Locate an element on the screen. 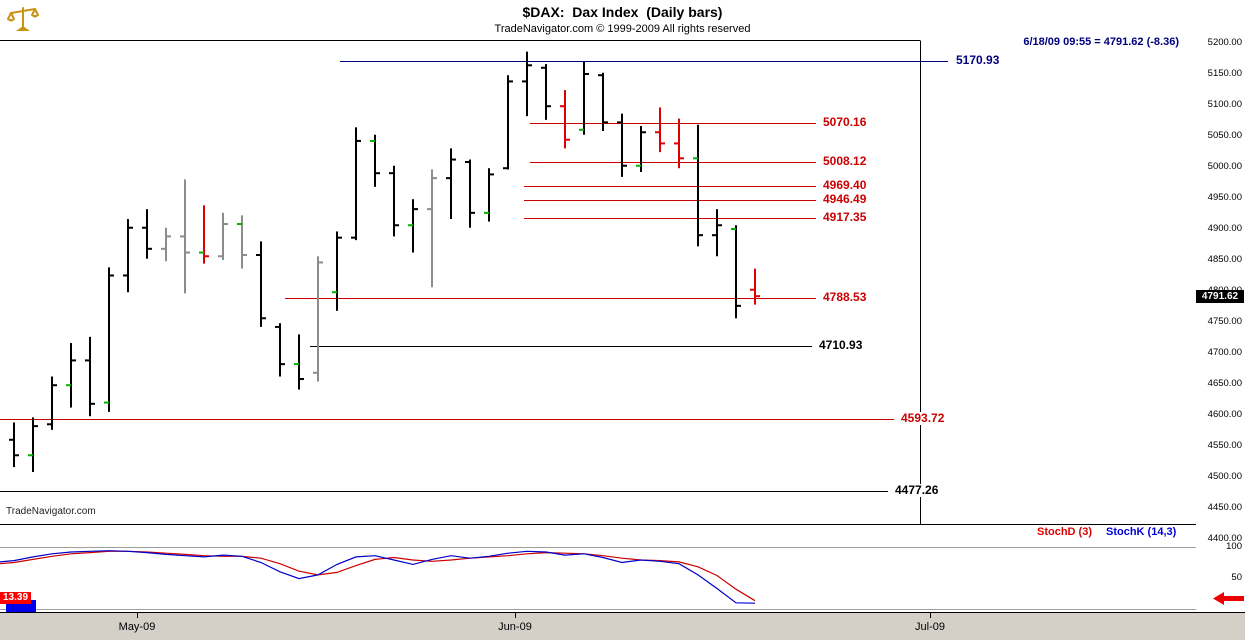  stochk-line is located at coordinates (378, 577).